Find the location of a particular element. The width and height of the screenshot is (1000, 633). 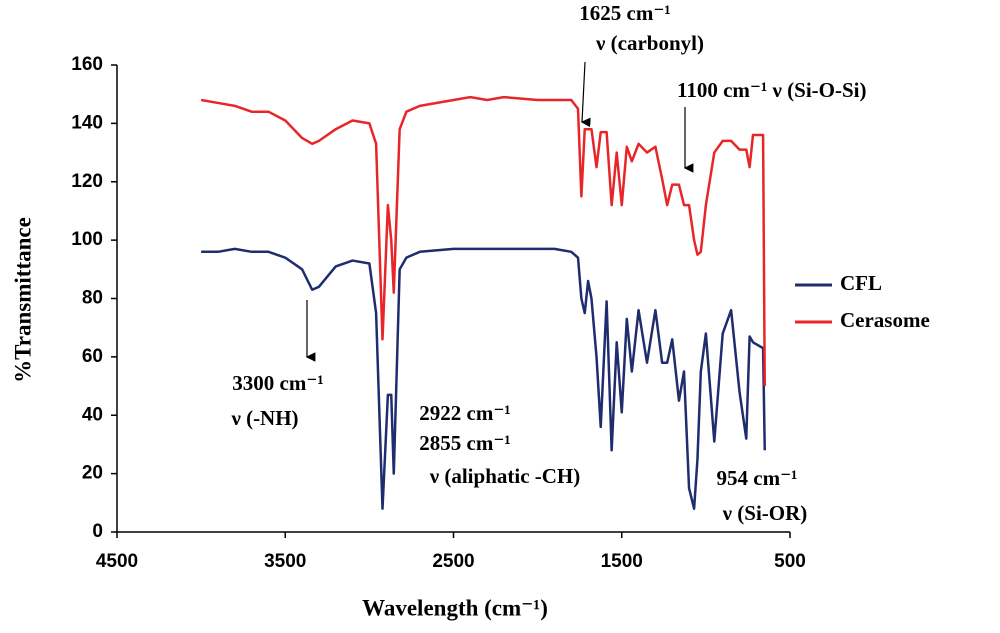

x-tick-label: 3500 is located at coordinates (285, 561).